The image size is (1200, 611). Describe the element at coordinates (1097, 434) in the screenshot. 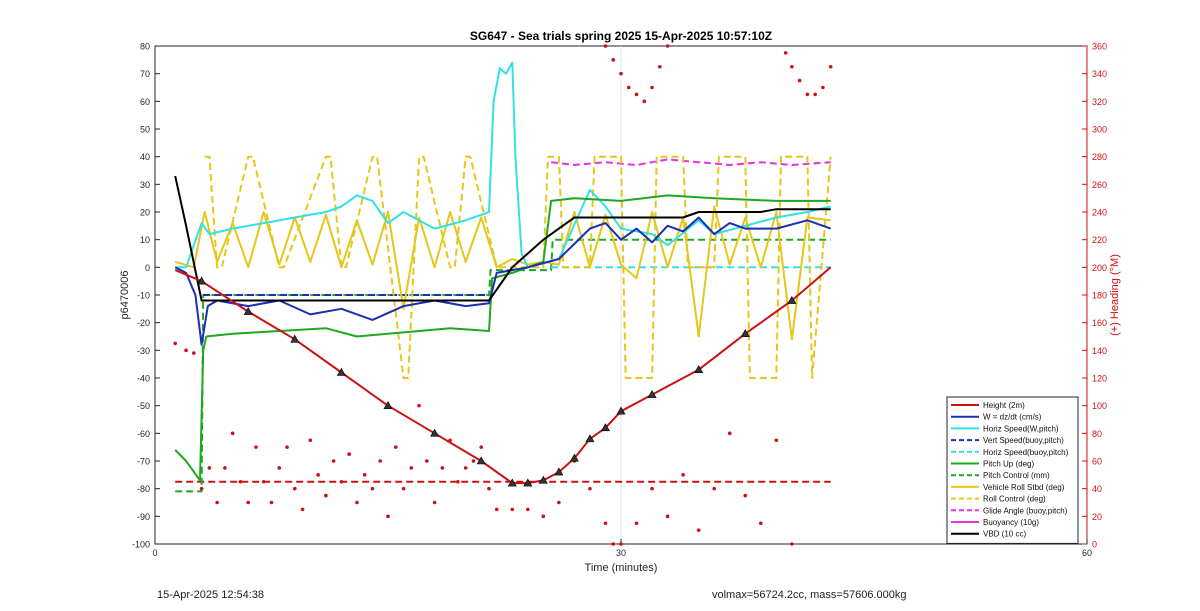

I see `y-right-tick-label-4: 80` at that location.